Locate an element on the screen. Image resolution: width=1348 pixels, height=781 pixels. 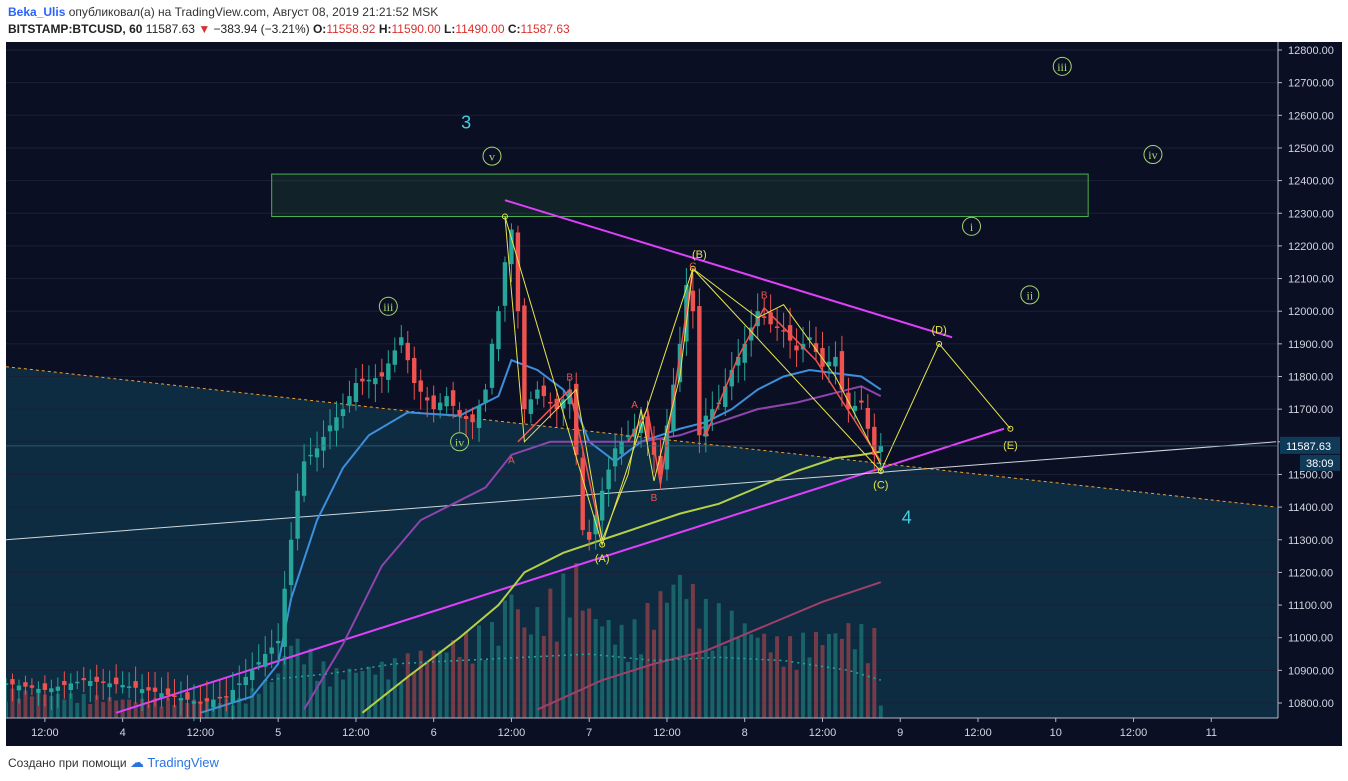
author-link: Beka_Ulis is located at coordinates (37, 12).